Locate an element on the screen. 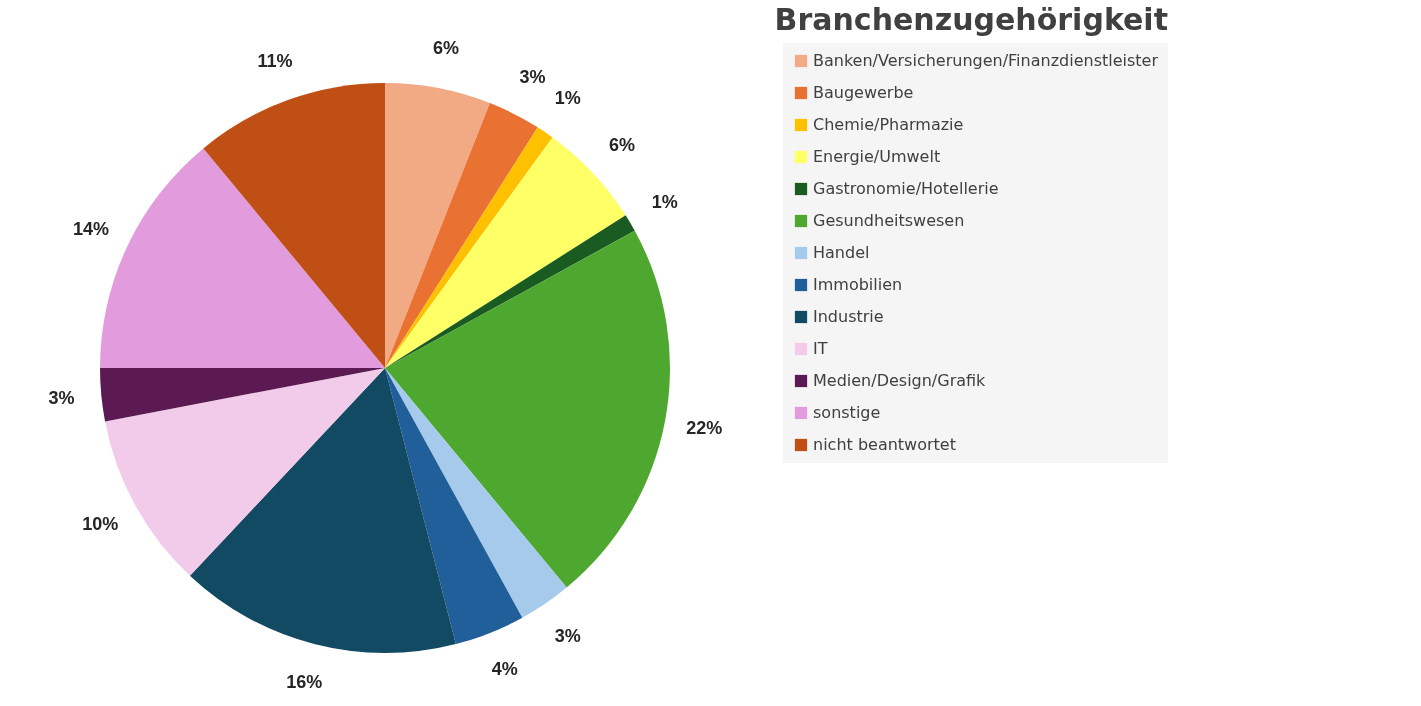  data-label: 14% is located at coordinates (90, 228).